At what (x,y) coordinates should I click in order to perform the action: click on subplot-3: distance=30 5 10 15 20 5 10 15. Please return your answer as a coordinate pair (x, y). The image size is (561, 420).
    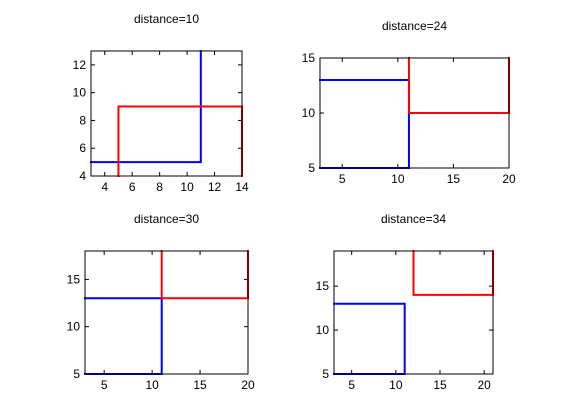
    Looking at the image, I should click on (161, 302).